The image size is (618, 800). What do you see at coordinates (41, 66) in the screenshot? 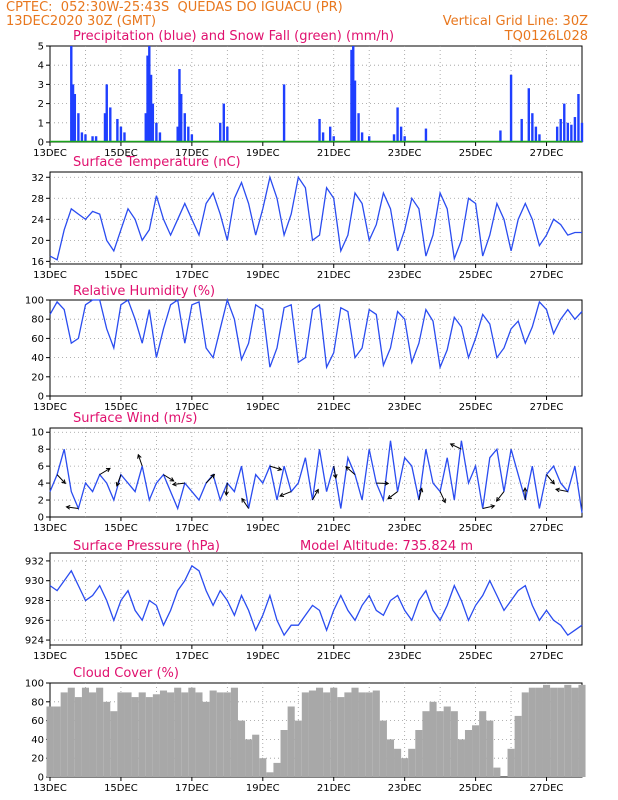
I see `y-tick-label: 4` at bounding box center [41, 66].